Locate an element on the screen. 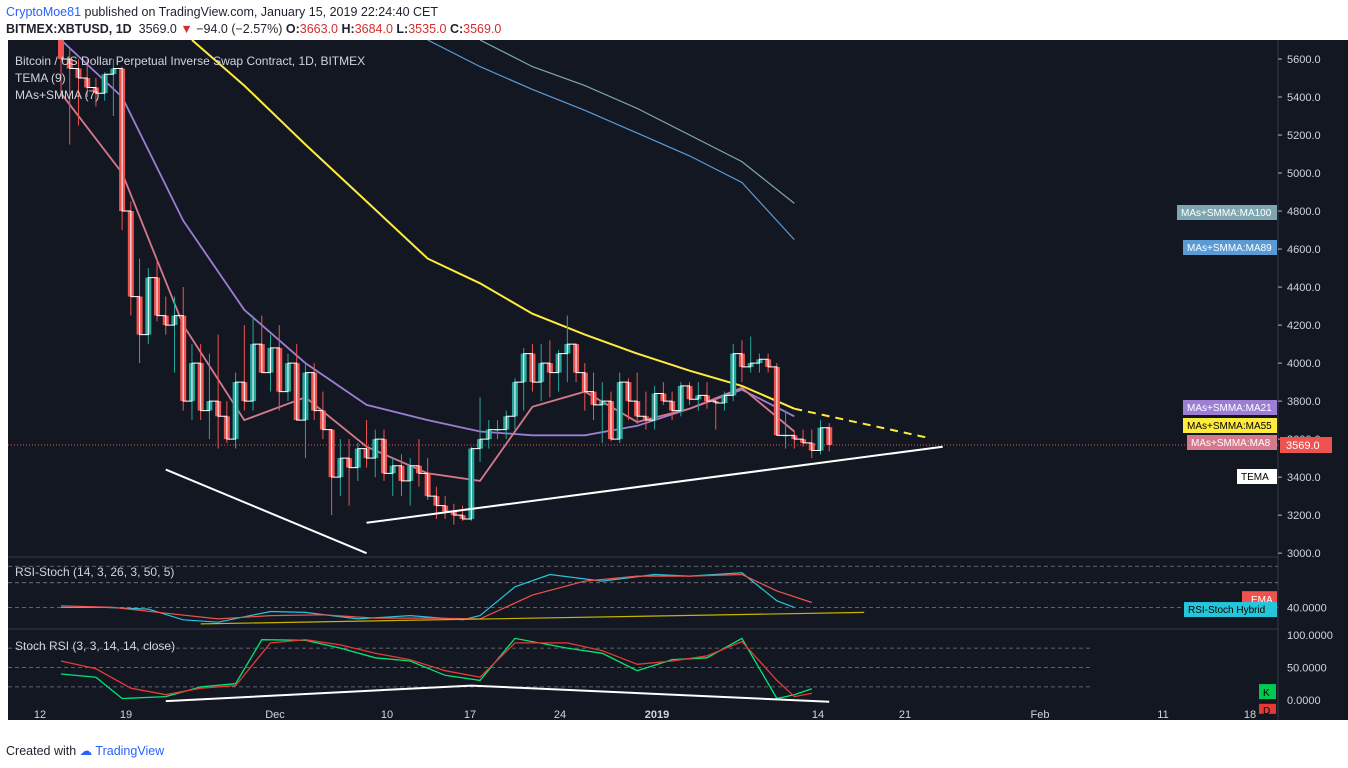  price-tick-label: 4000.0 is located at coordinates (1304, 364).